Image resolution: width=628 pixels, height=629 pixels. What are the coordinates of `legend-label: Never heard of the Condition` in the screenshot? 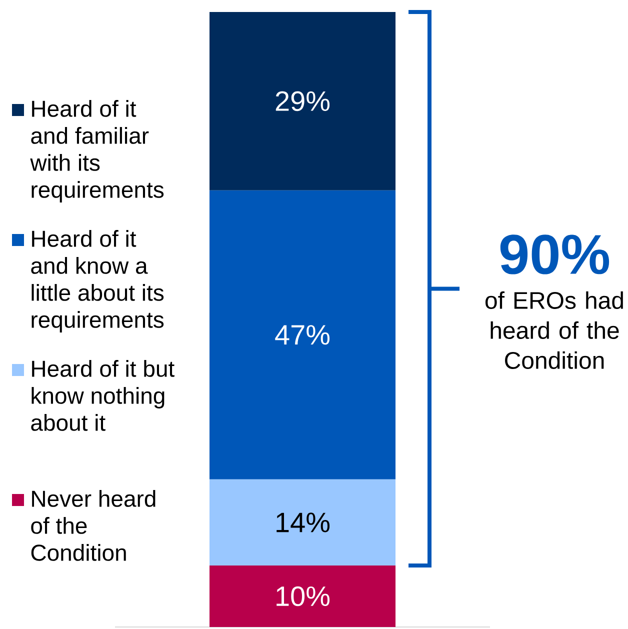 It's located at (93, 525).